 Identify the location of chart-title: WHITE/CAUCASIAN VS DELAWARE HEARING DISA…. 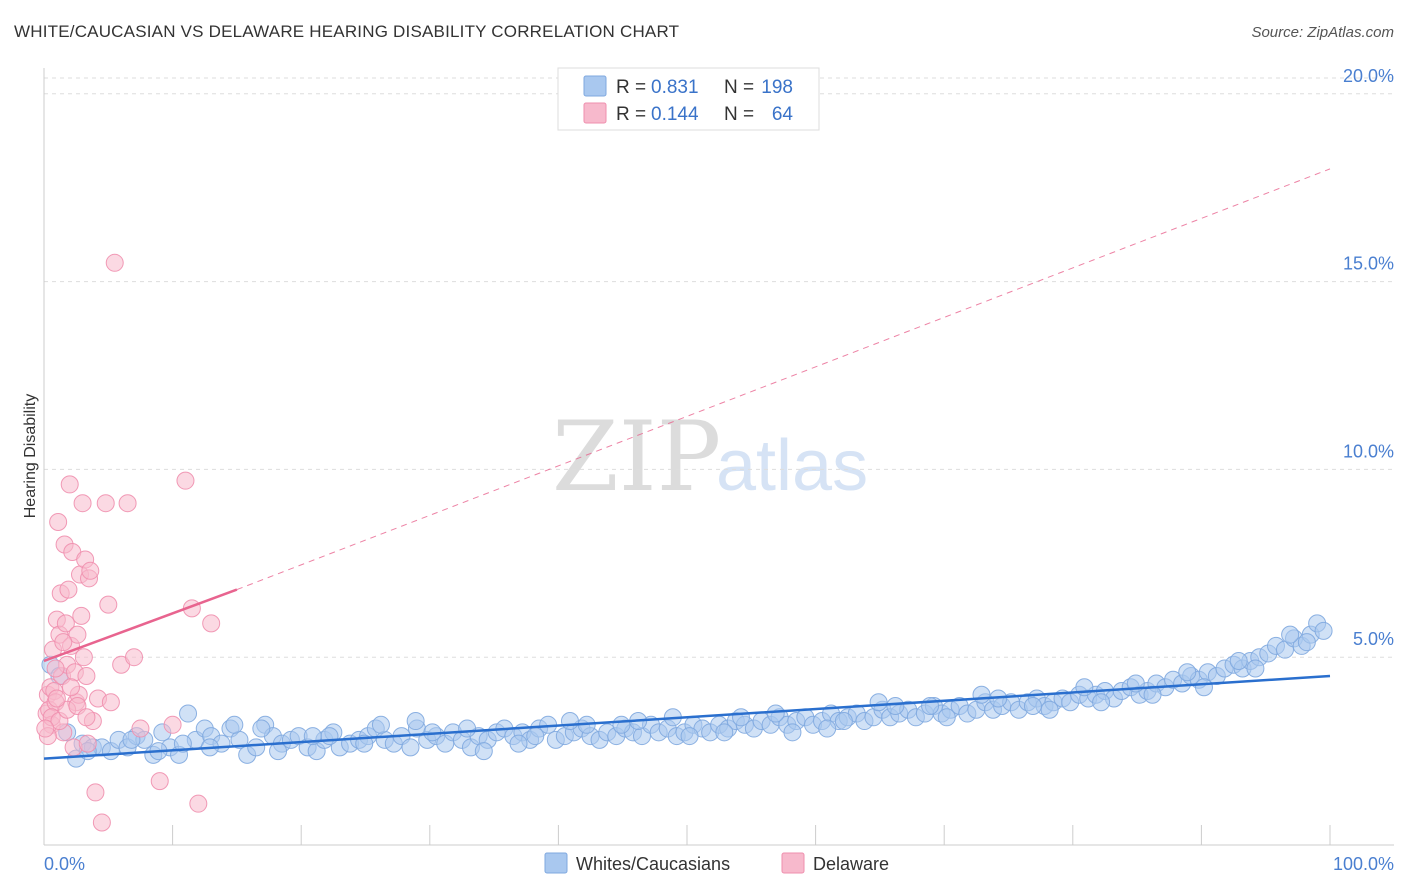
(347, 31).